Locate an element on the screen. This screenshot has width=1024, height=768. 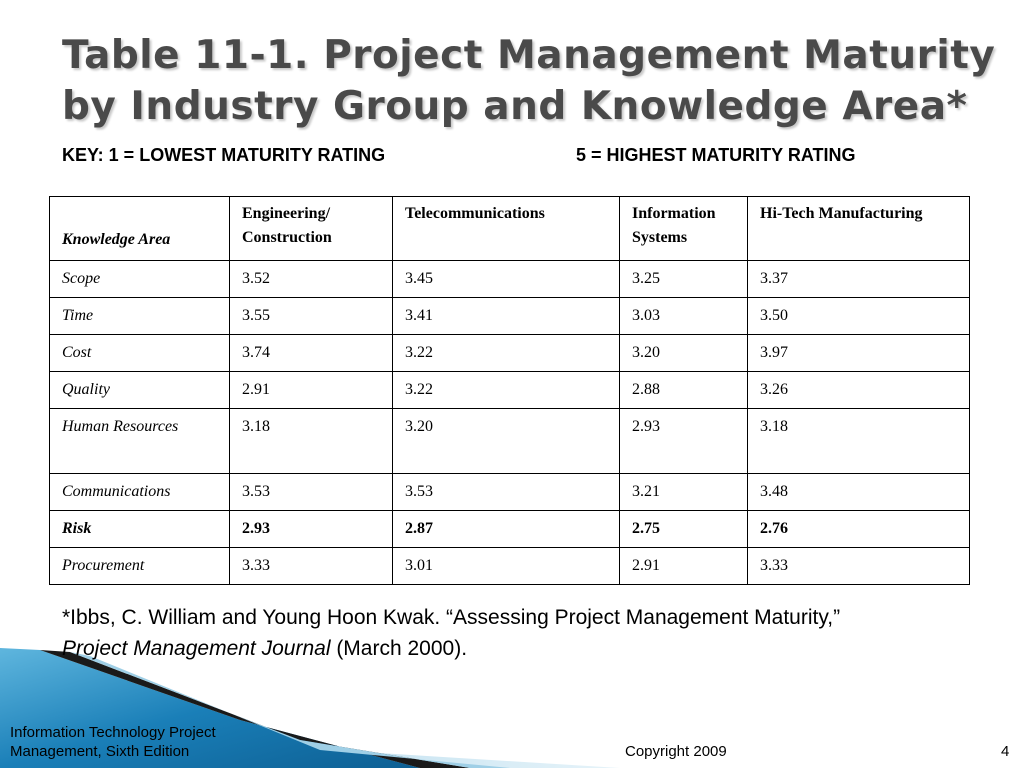
rating-cell: 2.76 is located at coordinates (858, 529).